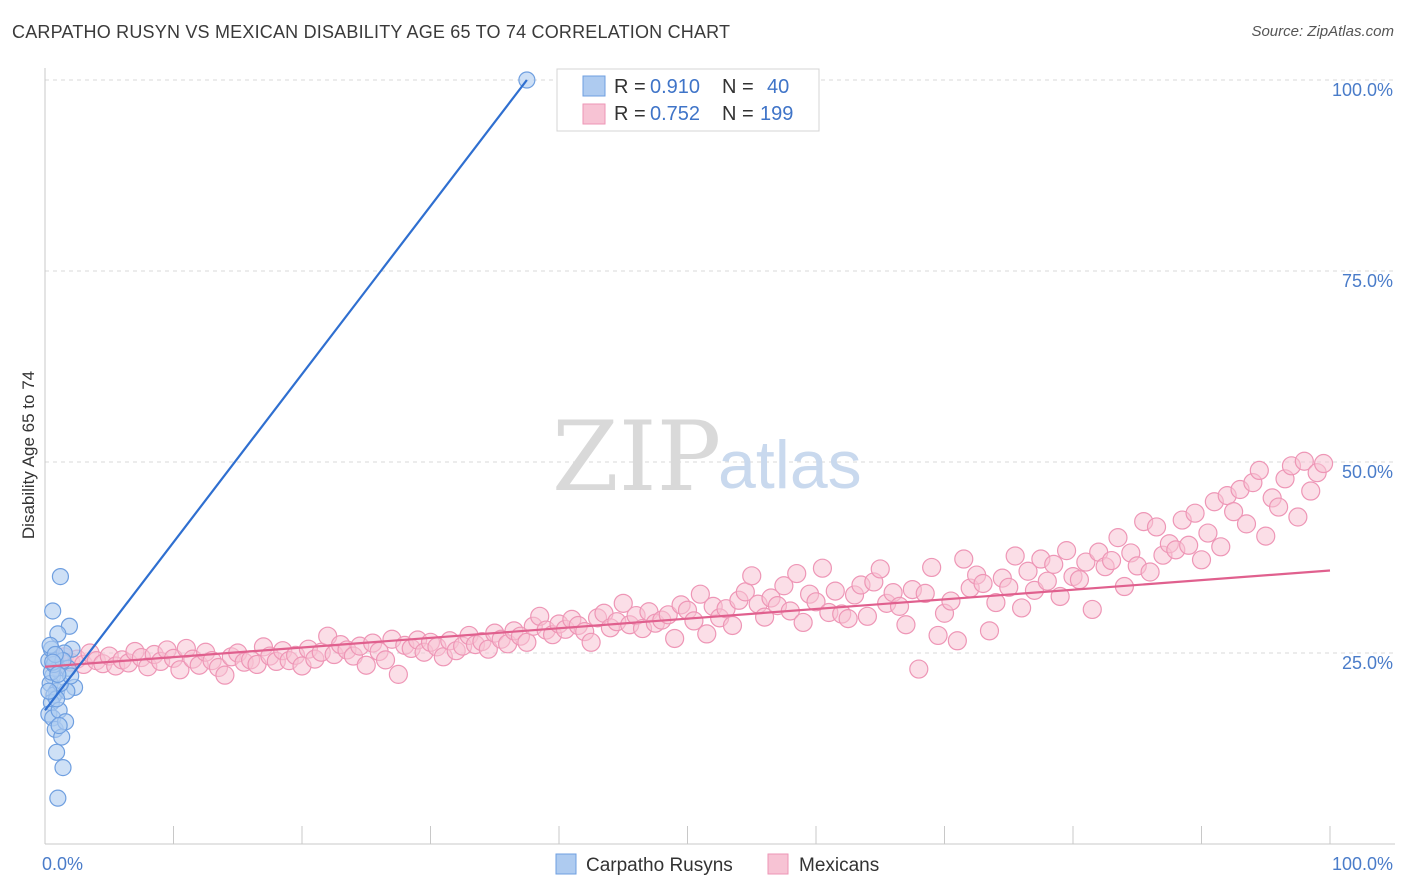 The image size is (1406, 892). I want to click on y-tick-labels: 25.0% 50.0% 75.0% 100.0%, so click(1362, 376).